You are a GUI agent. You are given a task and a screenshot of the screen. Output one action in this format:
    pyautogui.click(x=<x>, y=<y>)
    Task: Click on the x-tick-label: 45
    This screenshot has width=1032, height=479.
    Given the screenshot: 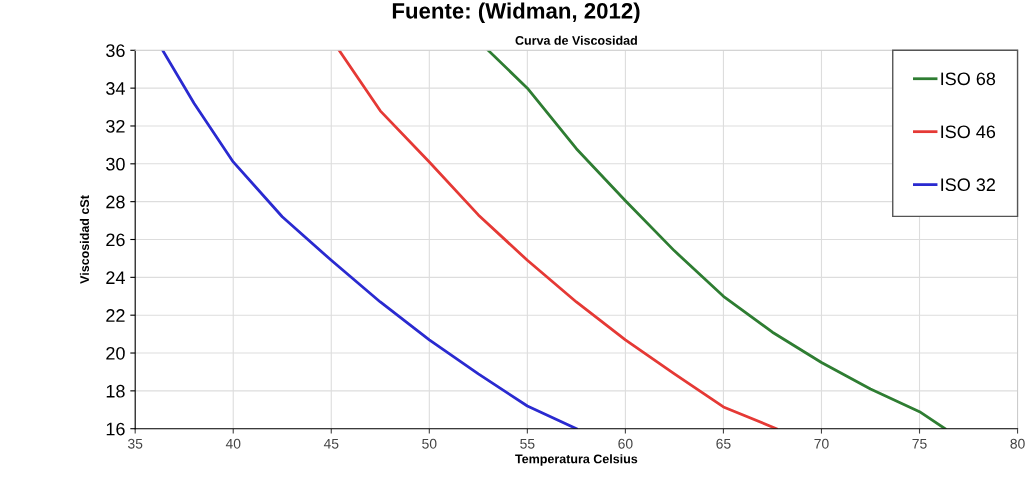 What is the action you would take?
    pyautogui.click(x=331, y=443)
    